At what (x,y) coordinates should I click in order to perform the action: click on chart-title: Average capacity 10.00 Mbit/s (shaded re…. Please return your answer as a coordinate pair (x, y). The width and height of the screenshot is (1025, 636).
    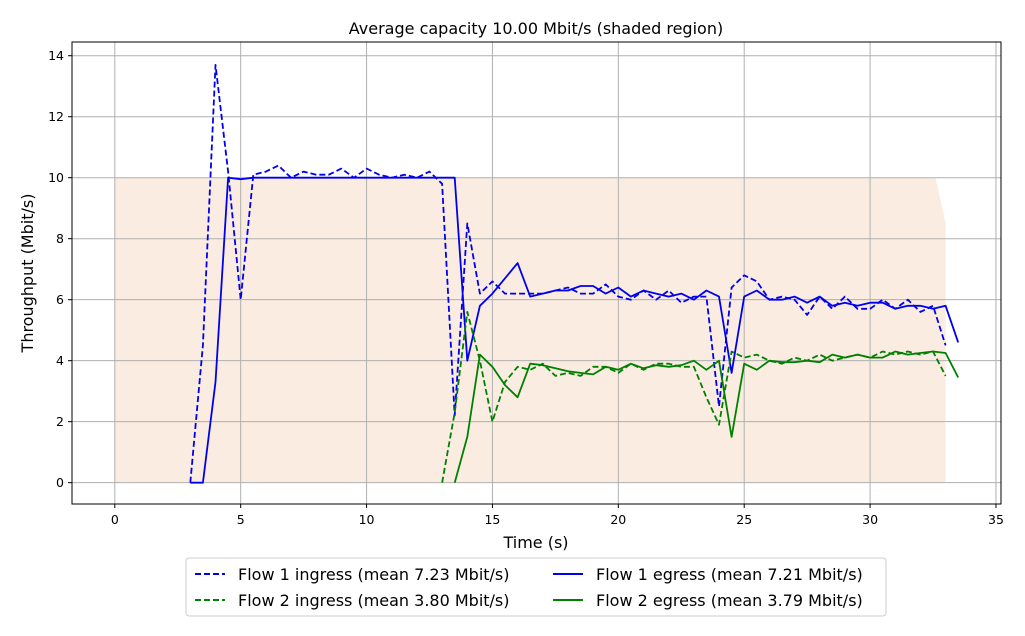
    Looking at the image, I should click on (536, 28).